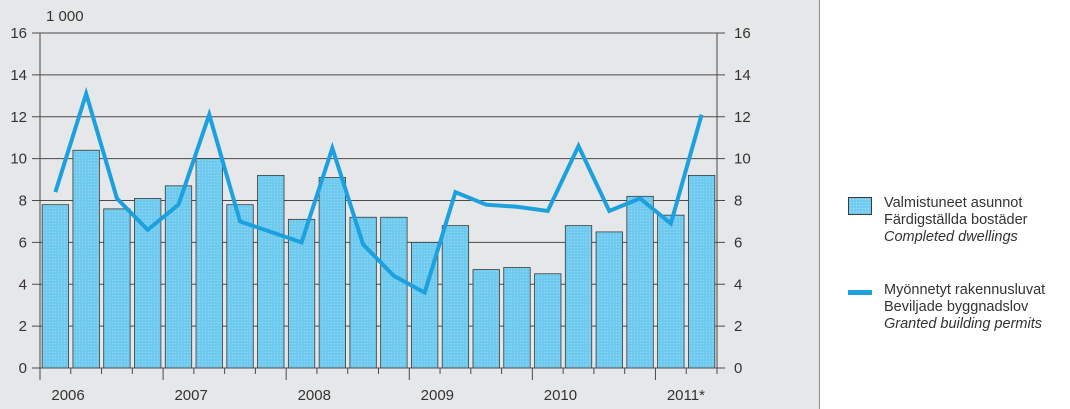 The width and height of the screenshot is (1070, 409). Describe the element at coordinates (860, 292) in the screenshot. I see `legend-line-swatch` at that location.